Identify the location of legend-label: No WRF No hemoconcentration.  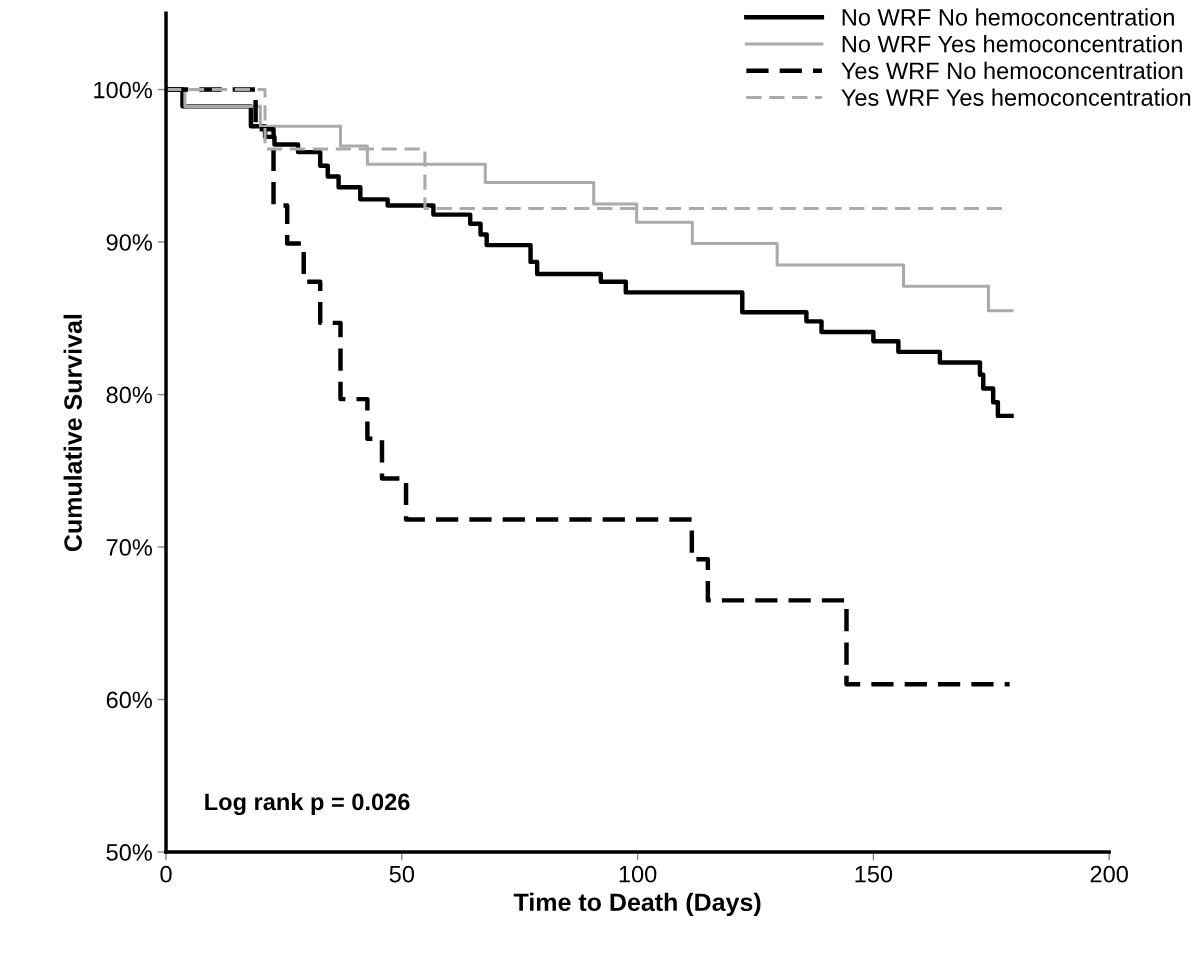
(1008, 17).